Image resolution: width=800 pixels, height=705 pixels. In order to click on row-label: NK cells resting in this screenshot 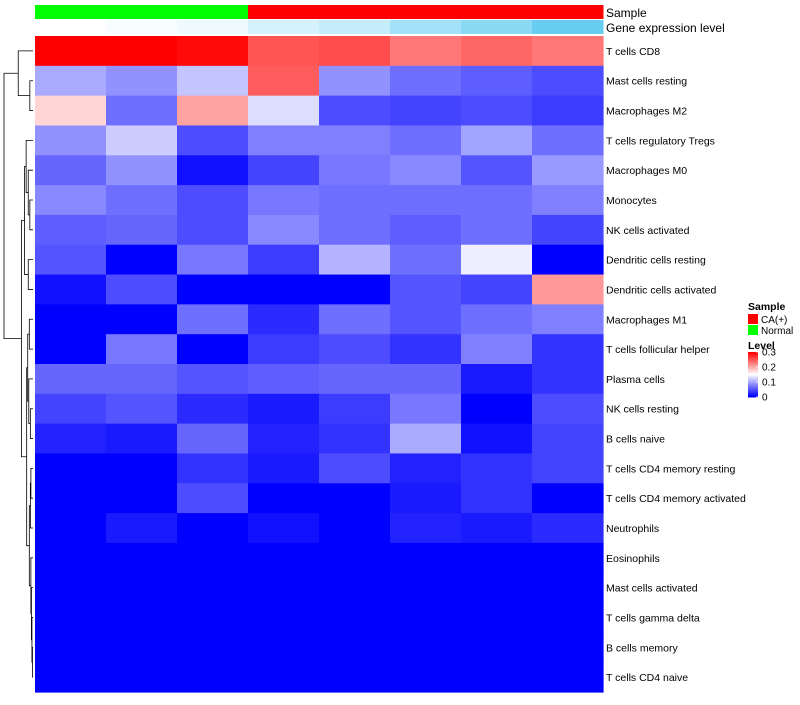, I will do `click(642, 410)`.